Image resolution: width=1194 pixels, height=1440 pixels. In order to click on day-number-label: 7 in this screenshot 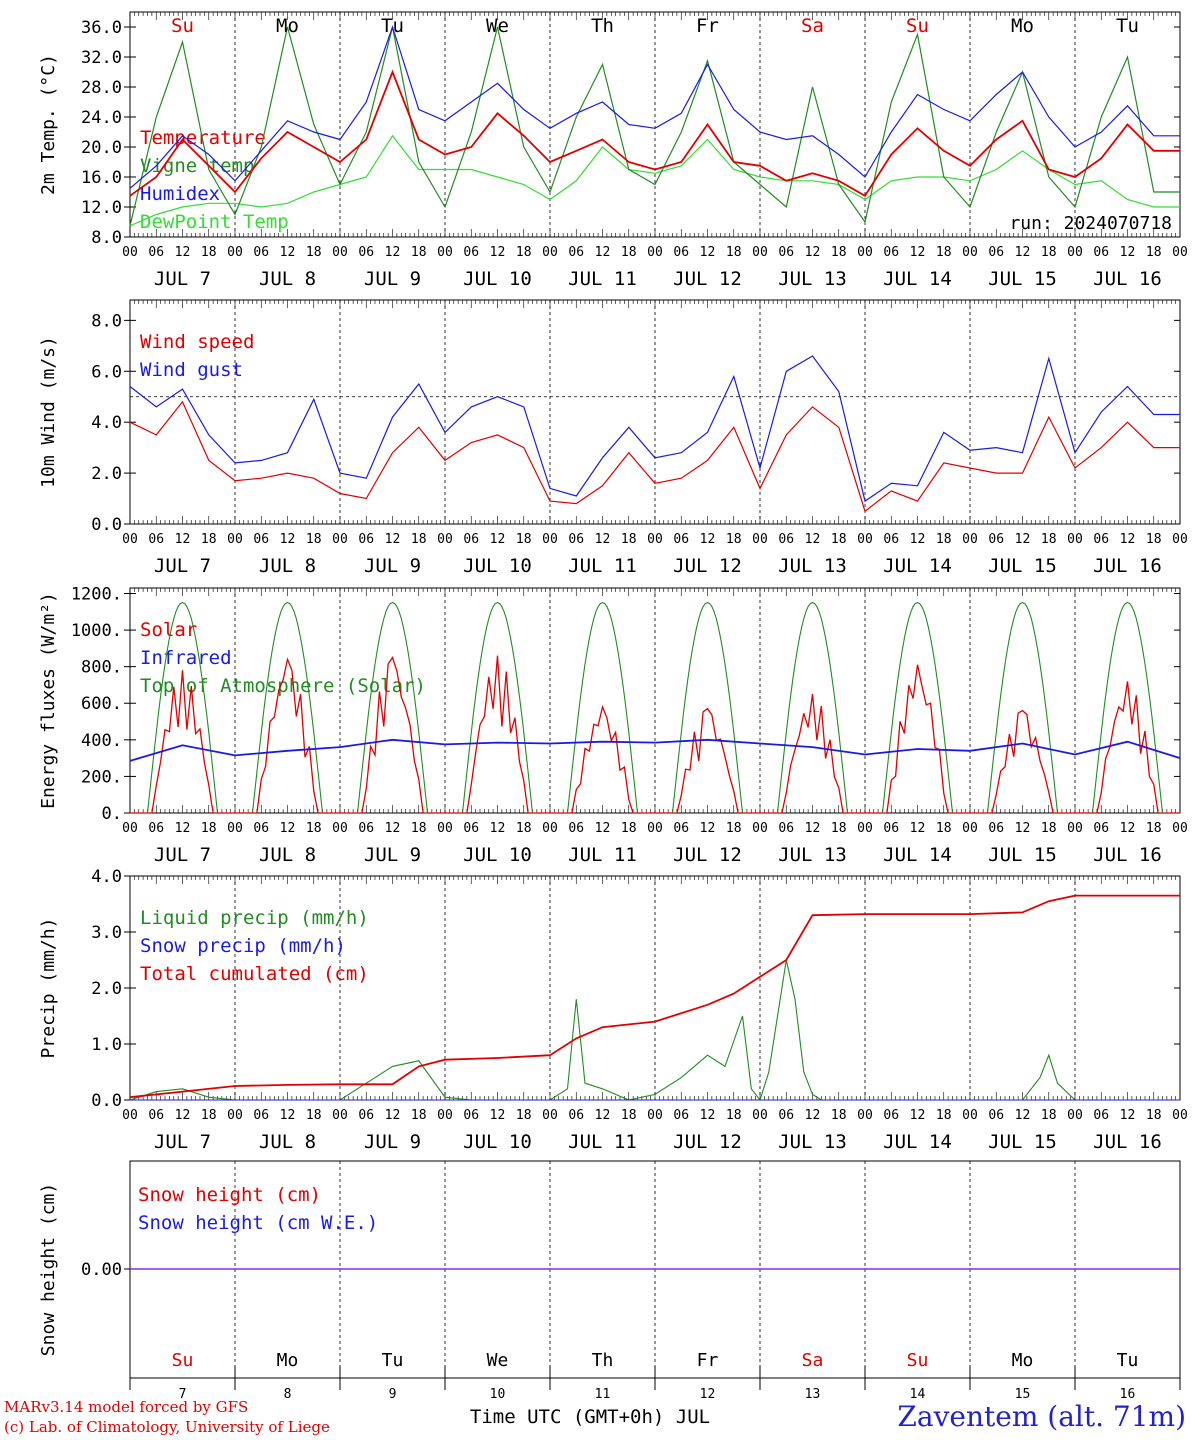, I will do `click(183, 1394)`.